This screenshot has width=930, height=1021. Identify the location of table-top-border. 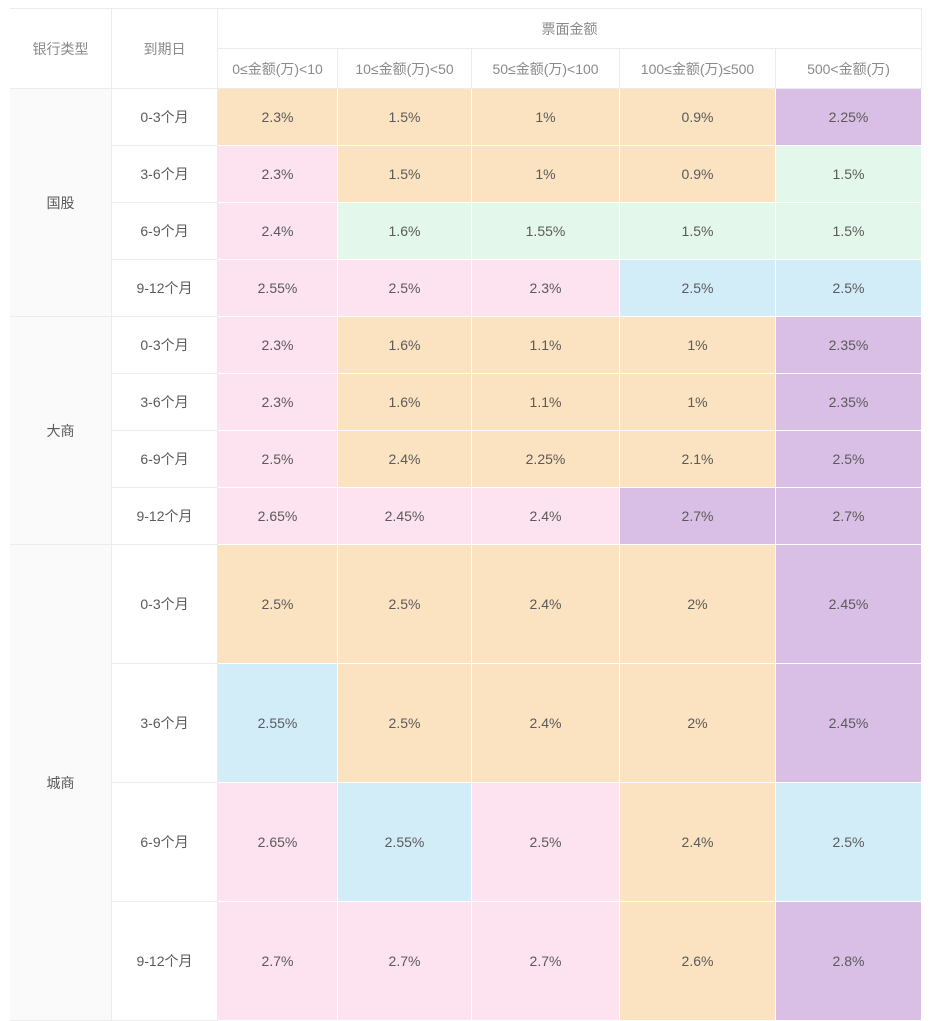
(466, 8).